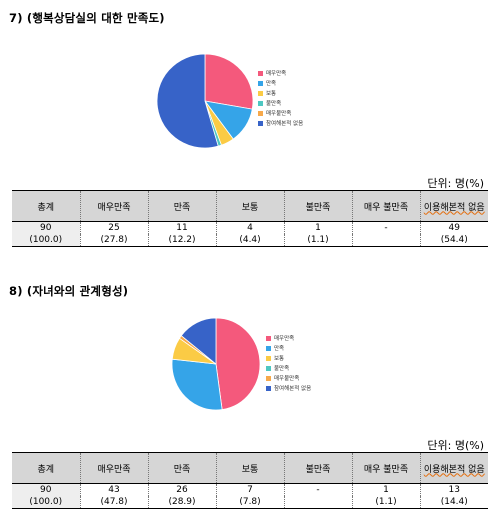  I want to click on legend-q7: 매우만족 만족 보통 불만족 매우불만족 참여해본적 없음, so click(280, 98).